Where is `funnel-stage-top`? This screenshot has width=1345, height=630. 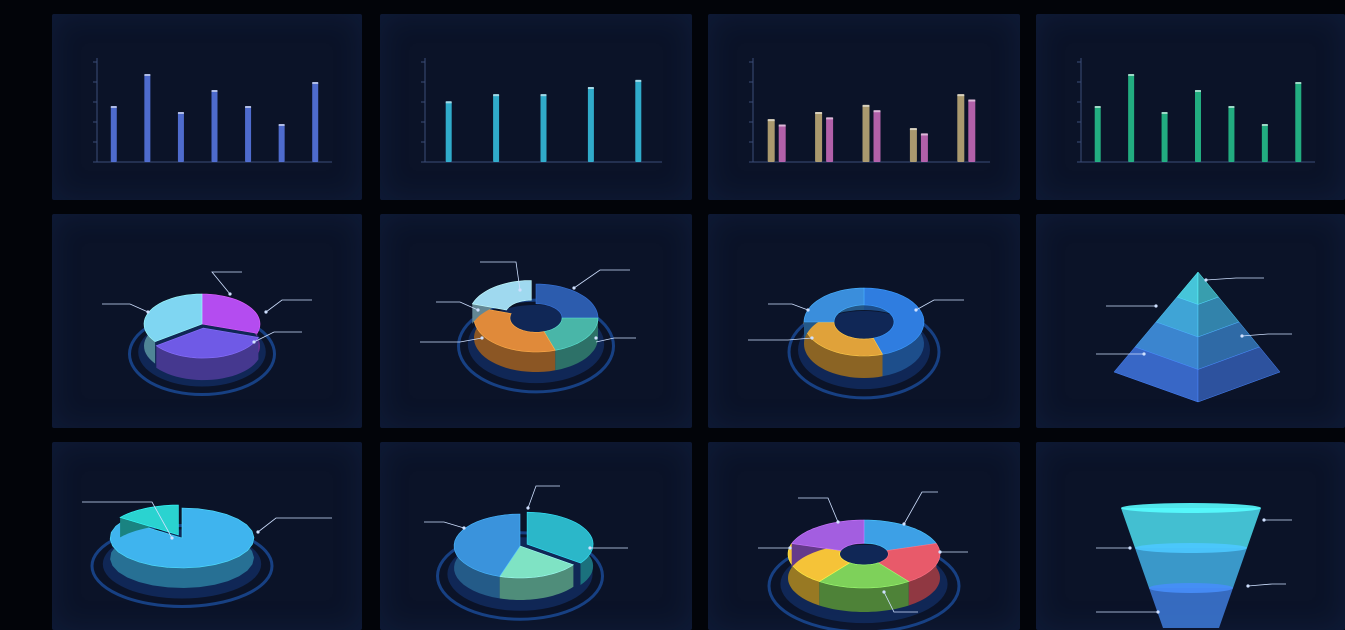 funnel-stage-top is located at coordinates (1191, 588).